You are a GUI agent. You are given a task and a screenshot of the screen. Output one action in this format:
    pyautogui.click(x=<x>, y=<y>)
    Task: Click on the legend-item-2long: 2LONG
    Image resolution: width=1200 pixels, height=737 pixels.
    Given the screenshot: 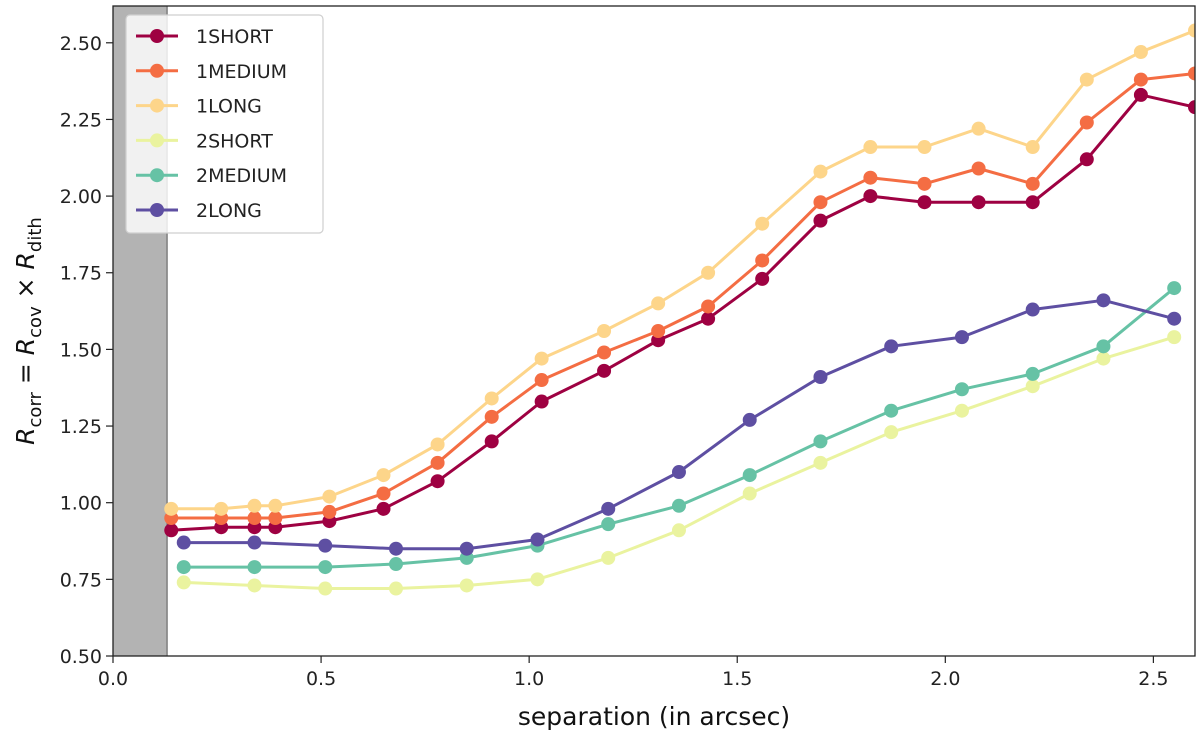 What is the action you would take?
    pyautogui.click(x=199, y=211)
    